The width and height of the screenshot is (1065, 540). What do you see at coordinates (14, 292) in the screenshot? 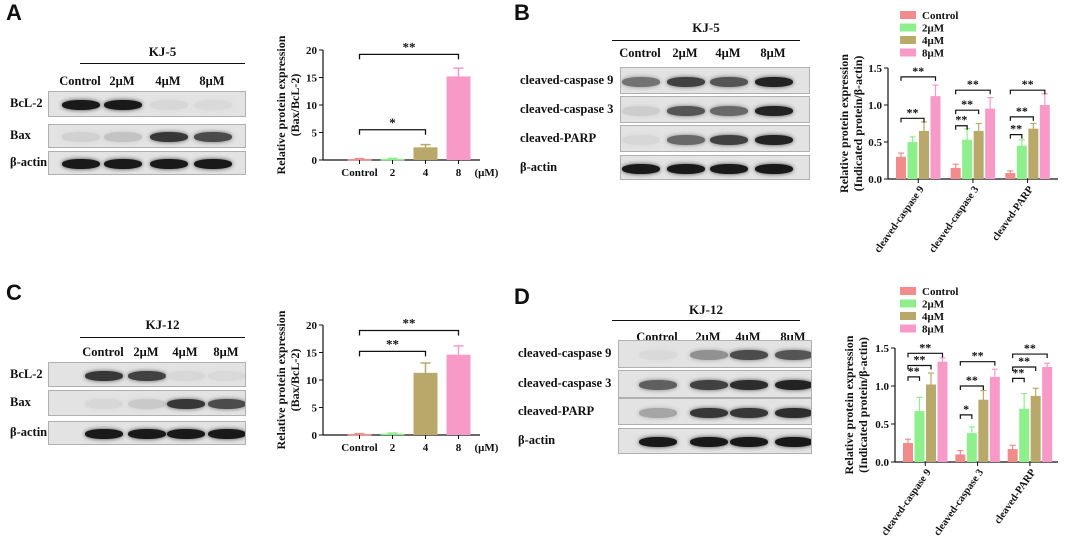
I see `panel-letter-c: C` at bounding box center [14, 292].